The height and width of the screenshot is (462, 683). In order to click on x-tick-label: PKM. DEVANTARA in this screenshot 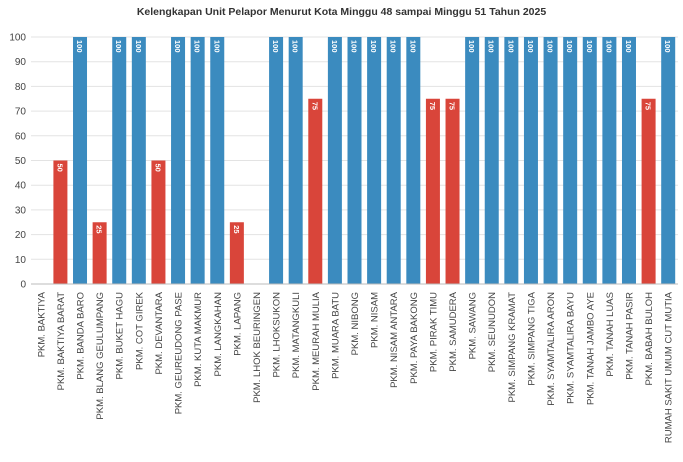, I will do `click(159, 332)`.